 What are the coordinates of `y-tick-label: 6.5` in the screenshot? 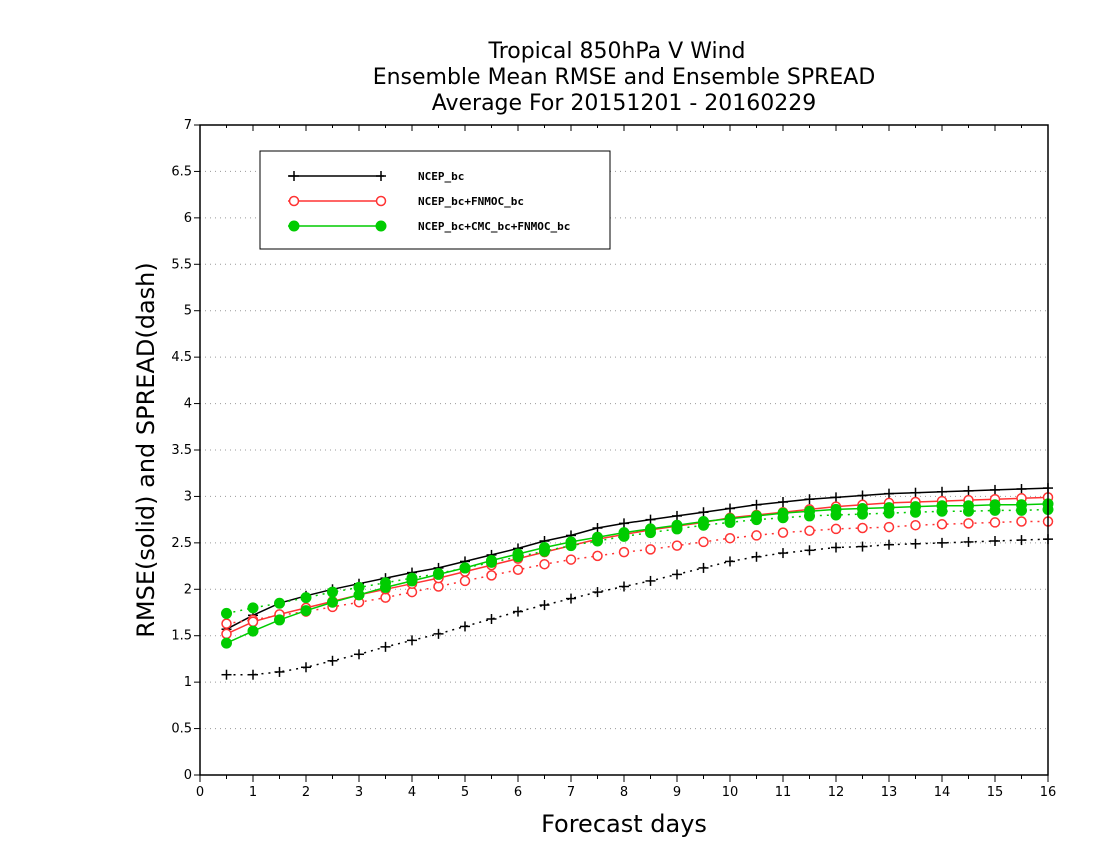 It's located at (181, 171).